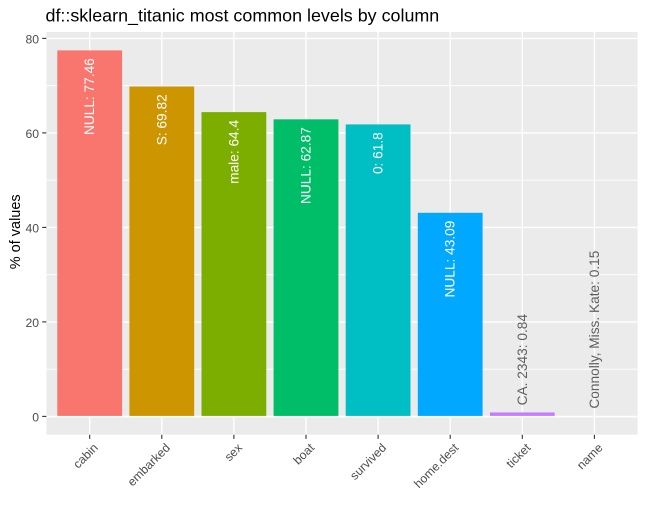  What do you see at coordinates (32, 134) in the screenshot?
I see `svg-text: 60` at bounding box center [32, 134].